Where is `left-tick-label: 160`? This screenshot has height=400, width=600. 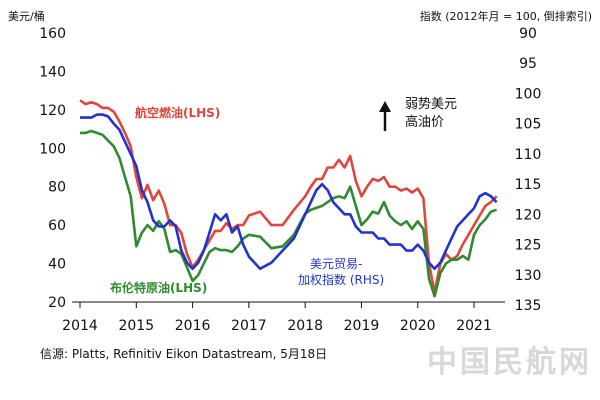
left-tick-label: 160 is located at coordinates (52, 34).